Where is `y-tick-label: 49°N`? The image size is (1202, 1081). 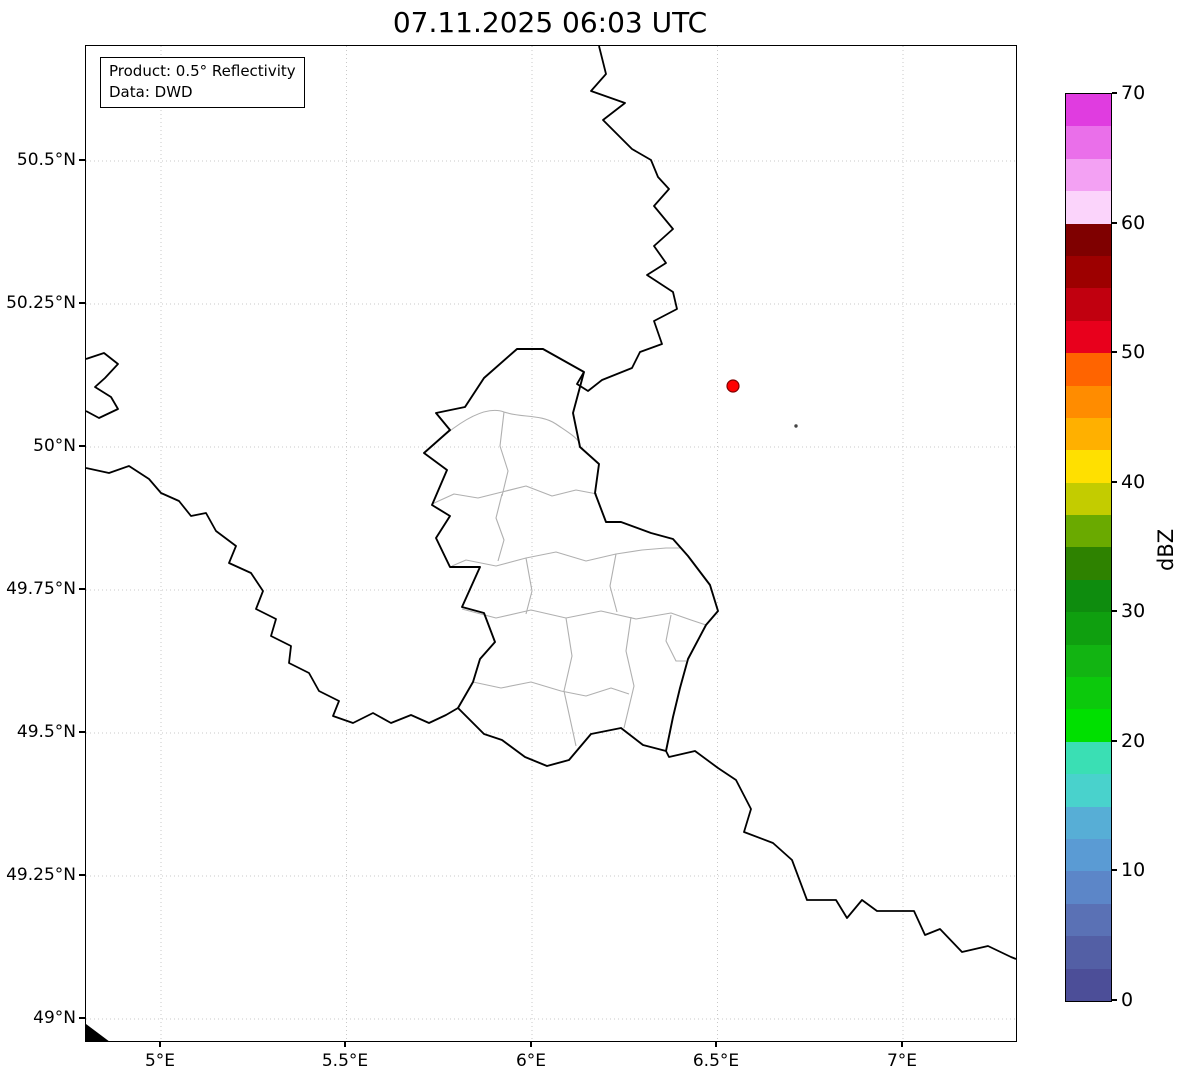
y-tick-label: 49°N is located at coordinates (54, 1018).